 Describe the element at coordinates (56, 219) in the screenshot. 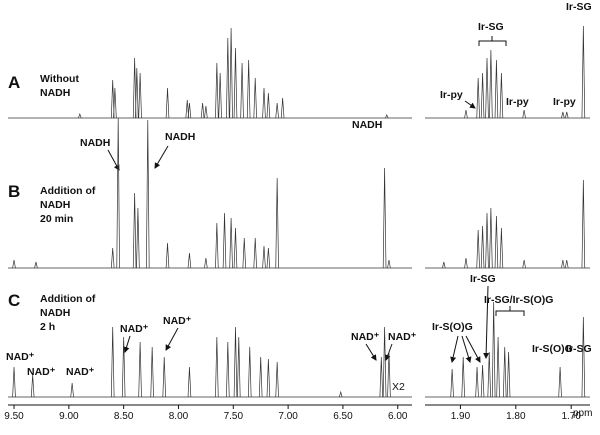

I see `description: 20 min` at that location.